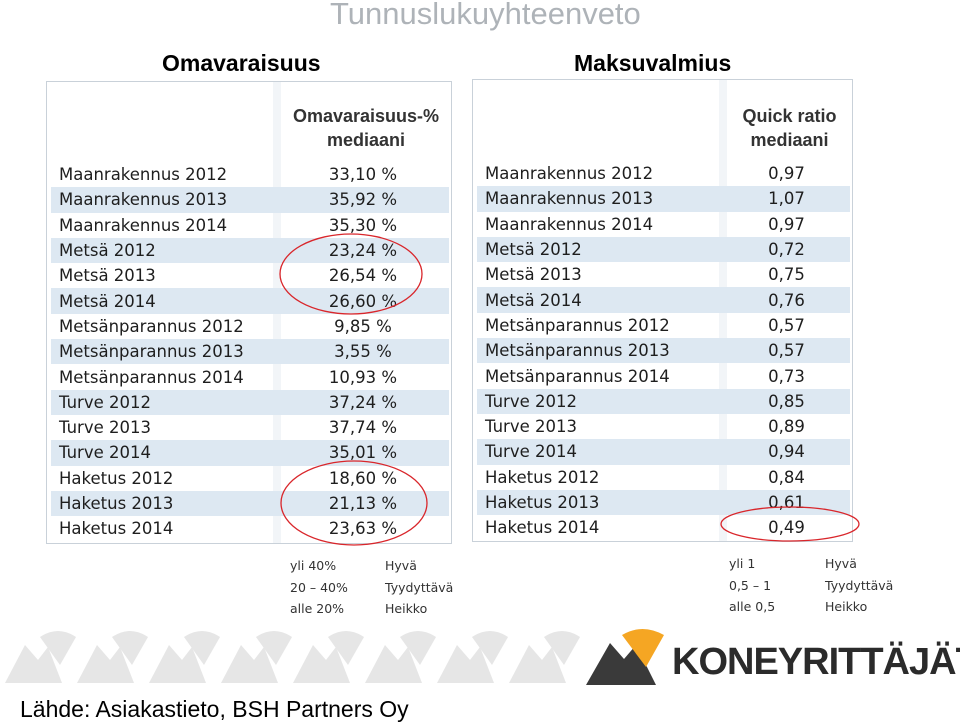  I want to click on row-value: 35,92 %, so click(363, 200).